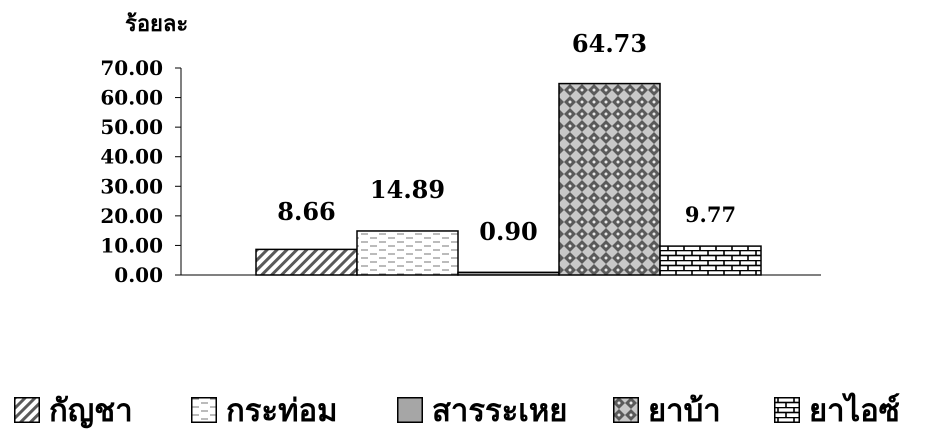 The height and width of the screenshot is (437, 929). I want to click on y-tick-label: 50.00, so click(131, 127).